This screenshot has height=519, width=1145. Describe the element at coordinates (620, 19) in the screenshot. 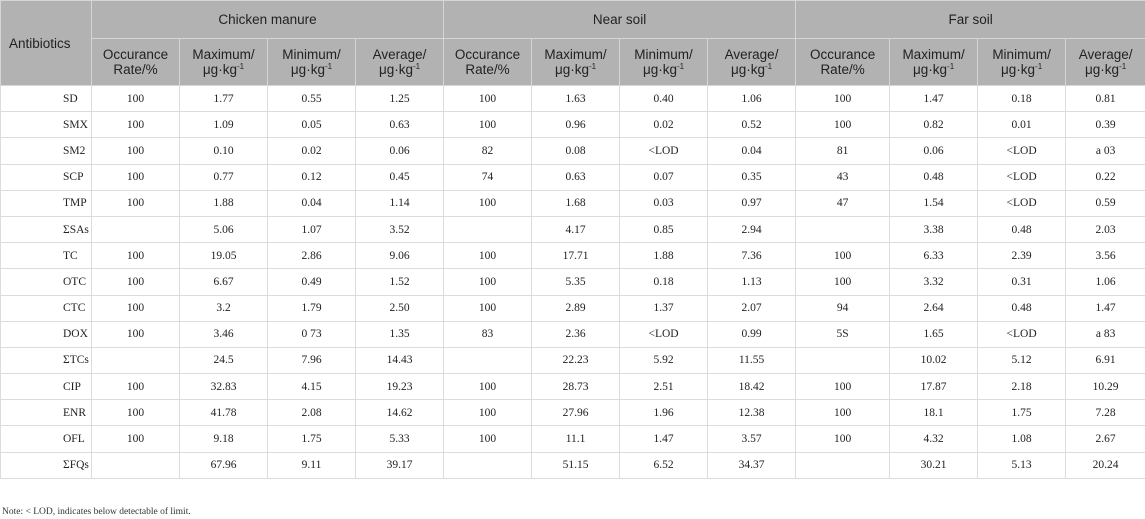

I see `group-header-near-soil: Near soil` at that location.